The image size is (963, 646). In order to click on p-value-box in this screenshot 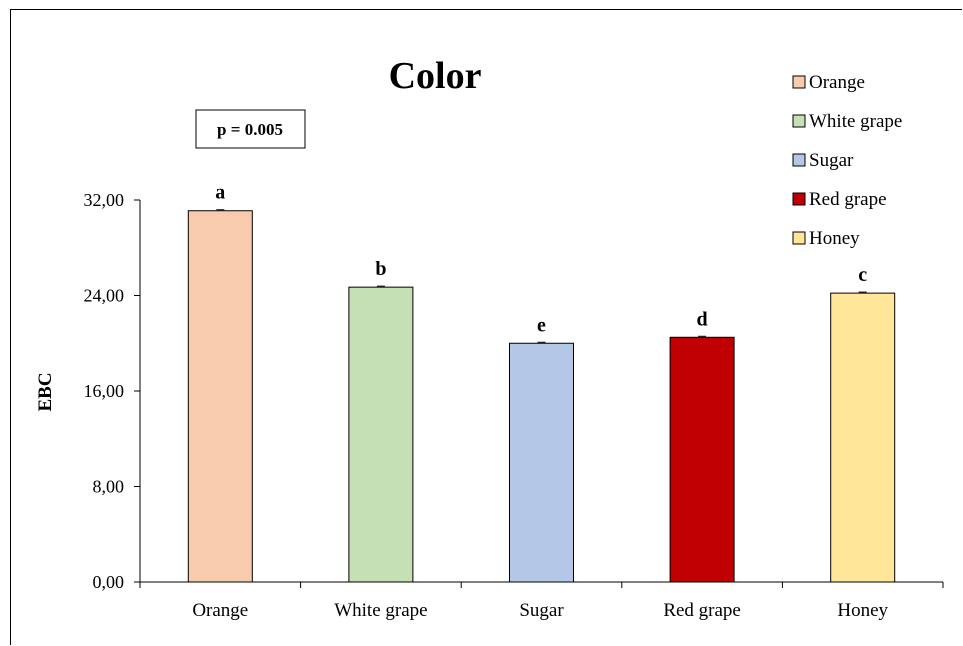, I will do `click(250, 129)`.